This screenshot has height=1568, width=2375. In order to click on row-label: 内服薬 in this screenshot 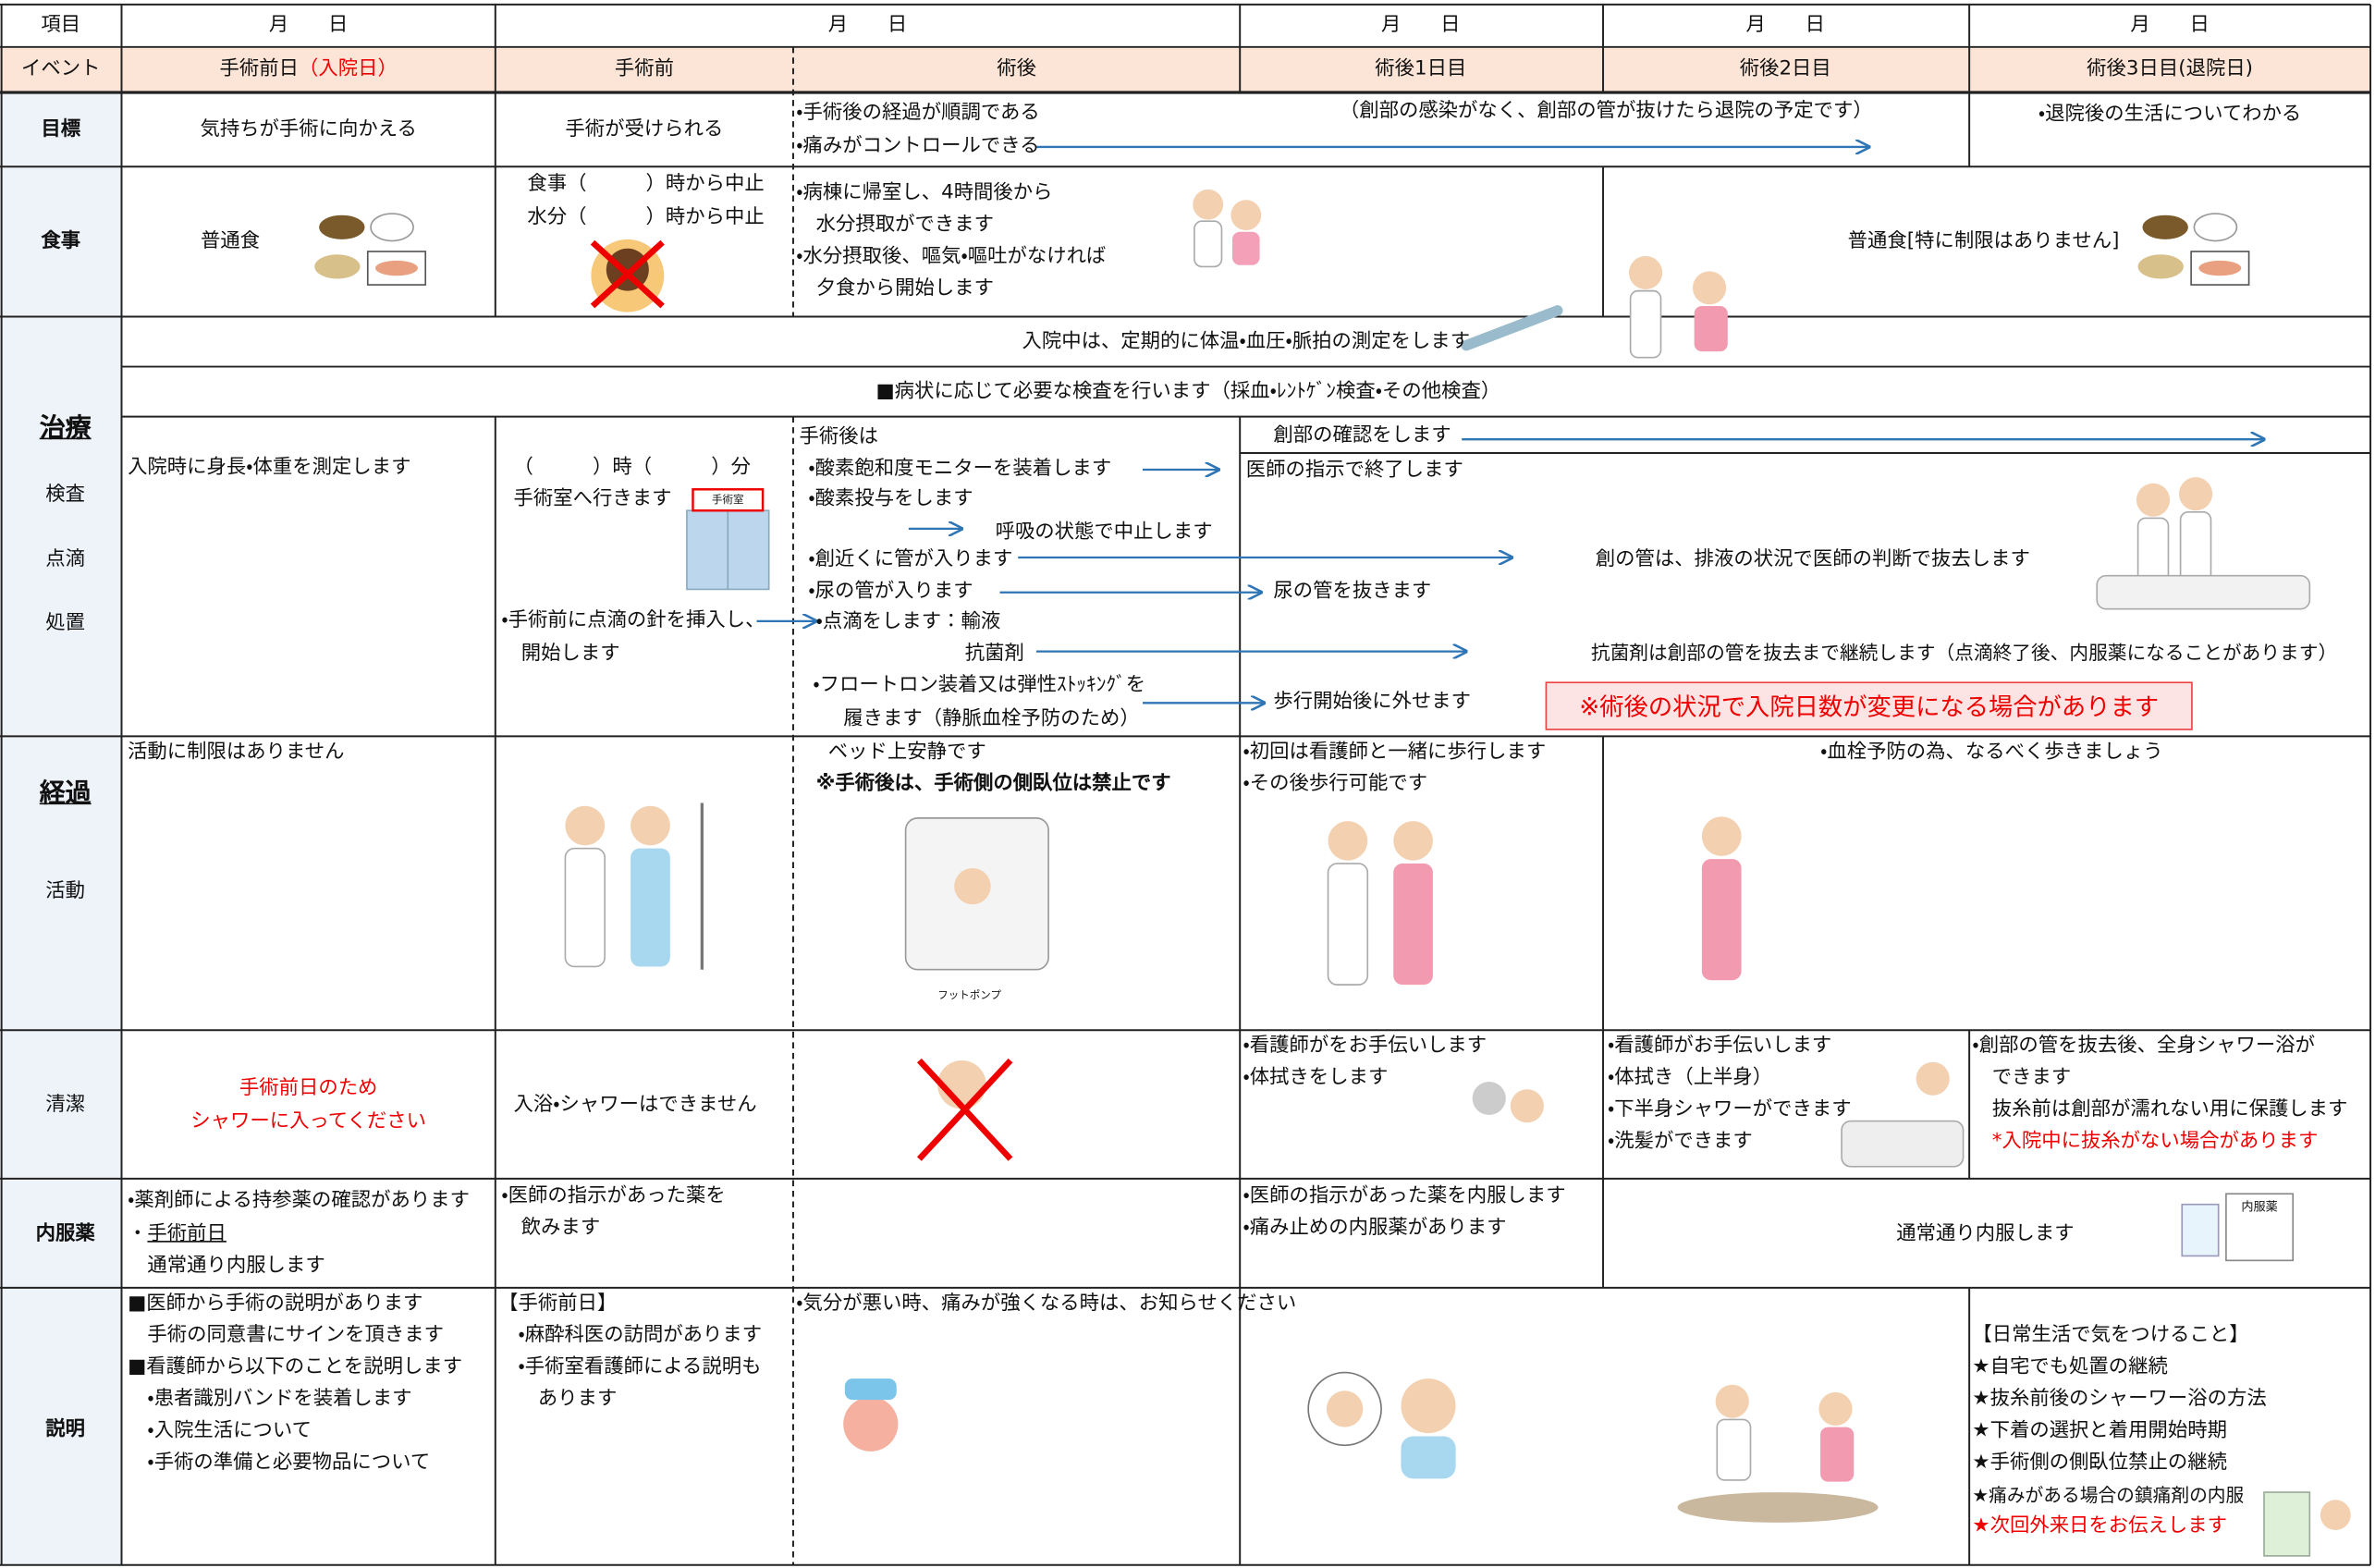, I will do `click(65, 1233)`.